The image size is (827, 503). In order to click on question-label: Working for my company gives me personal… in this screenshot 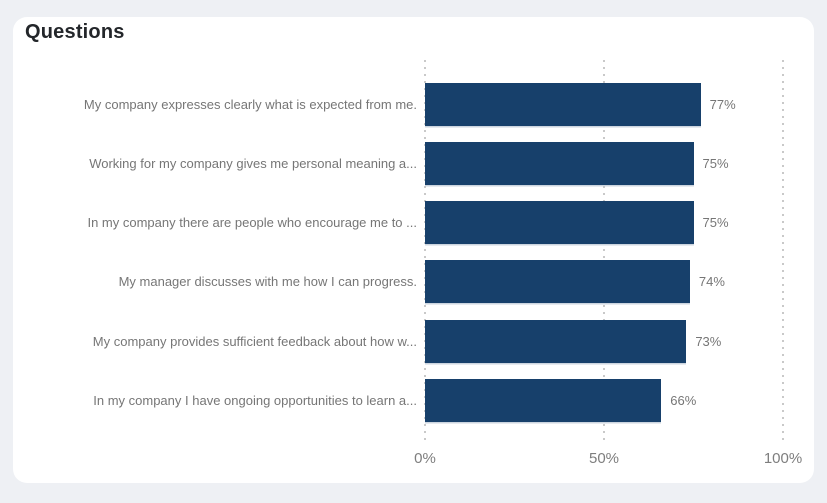, I will do `click(253, 163)`.